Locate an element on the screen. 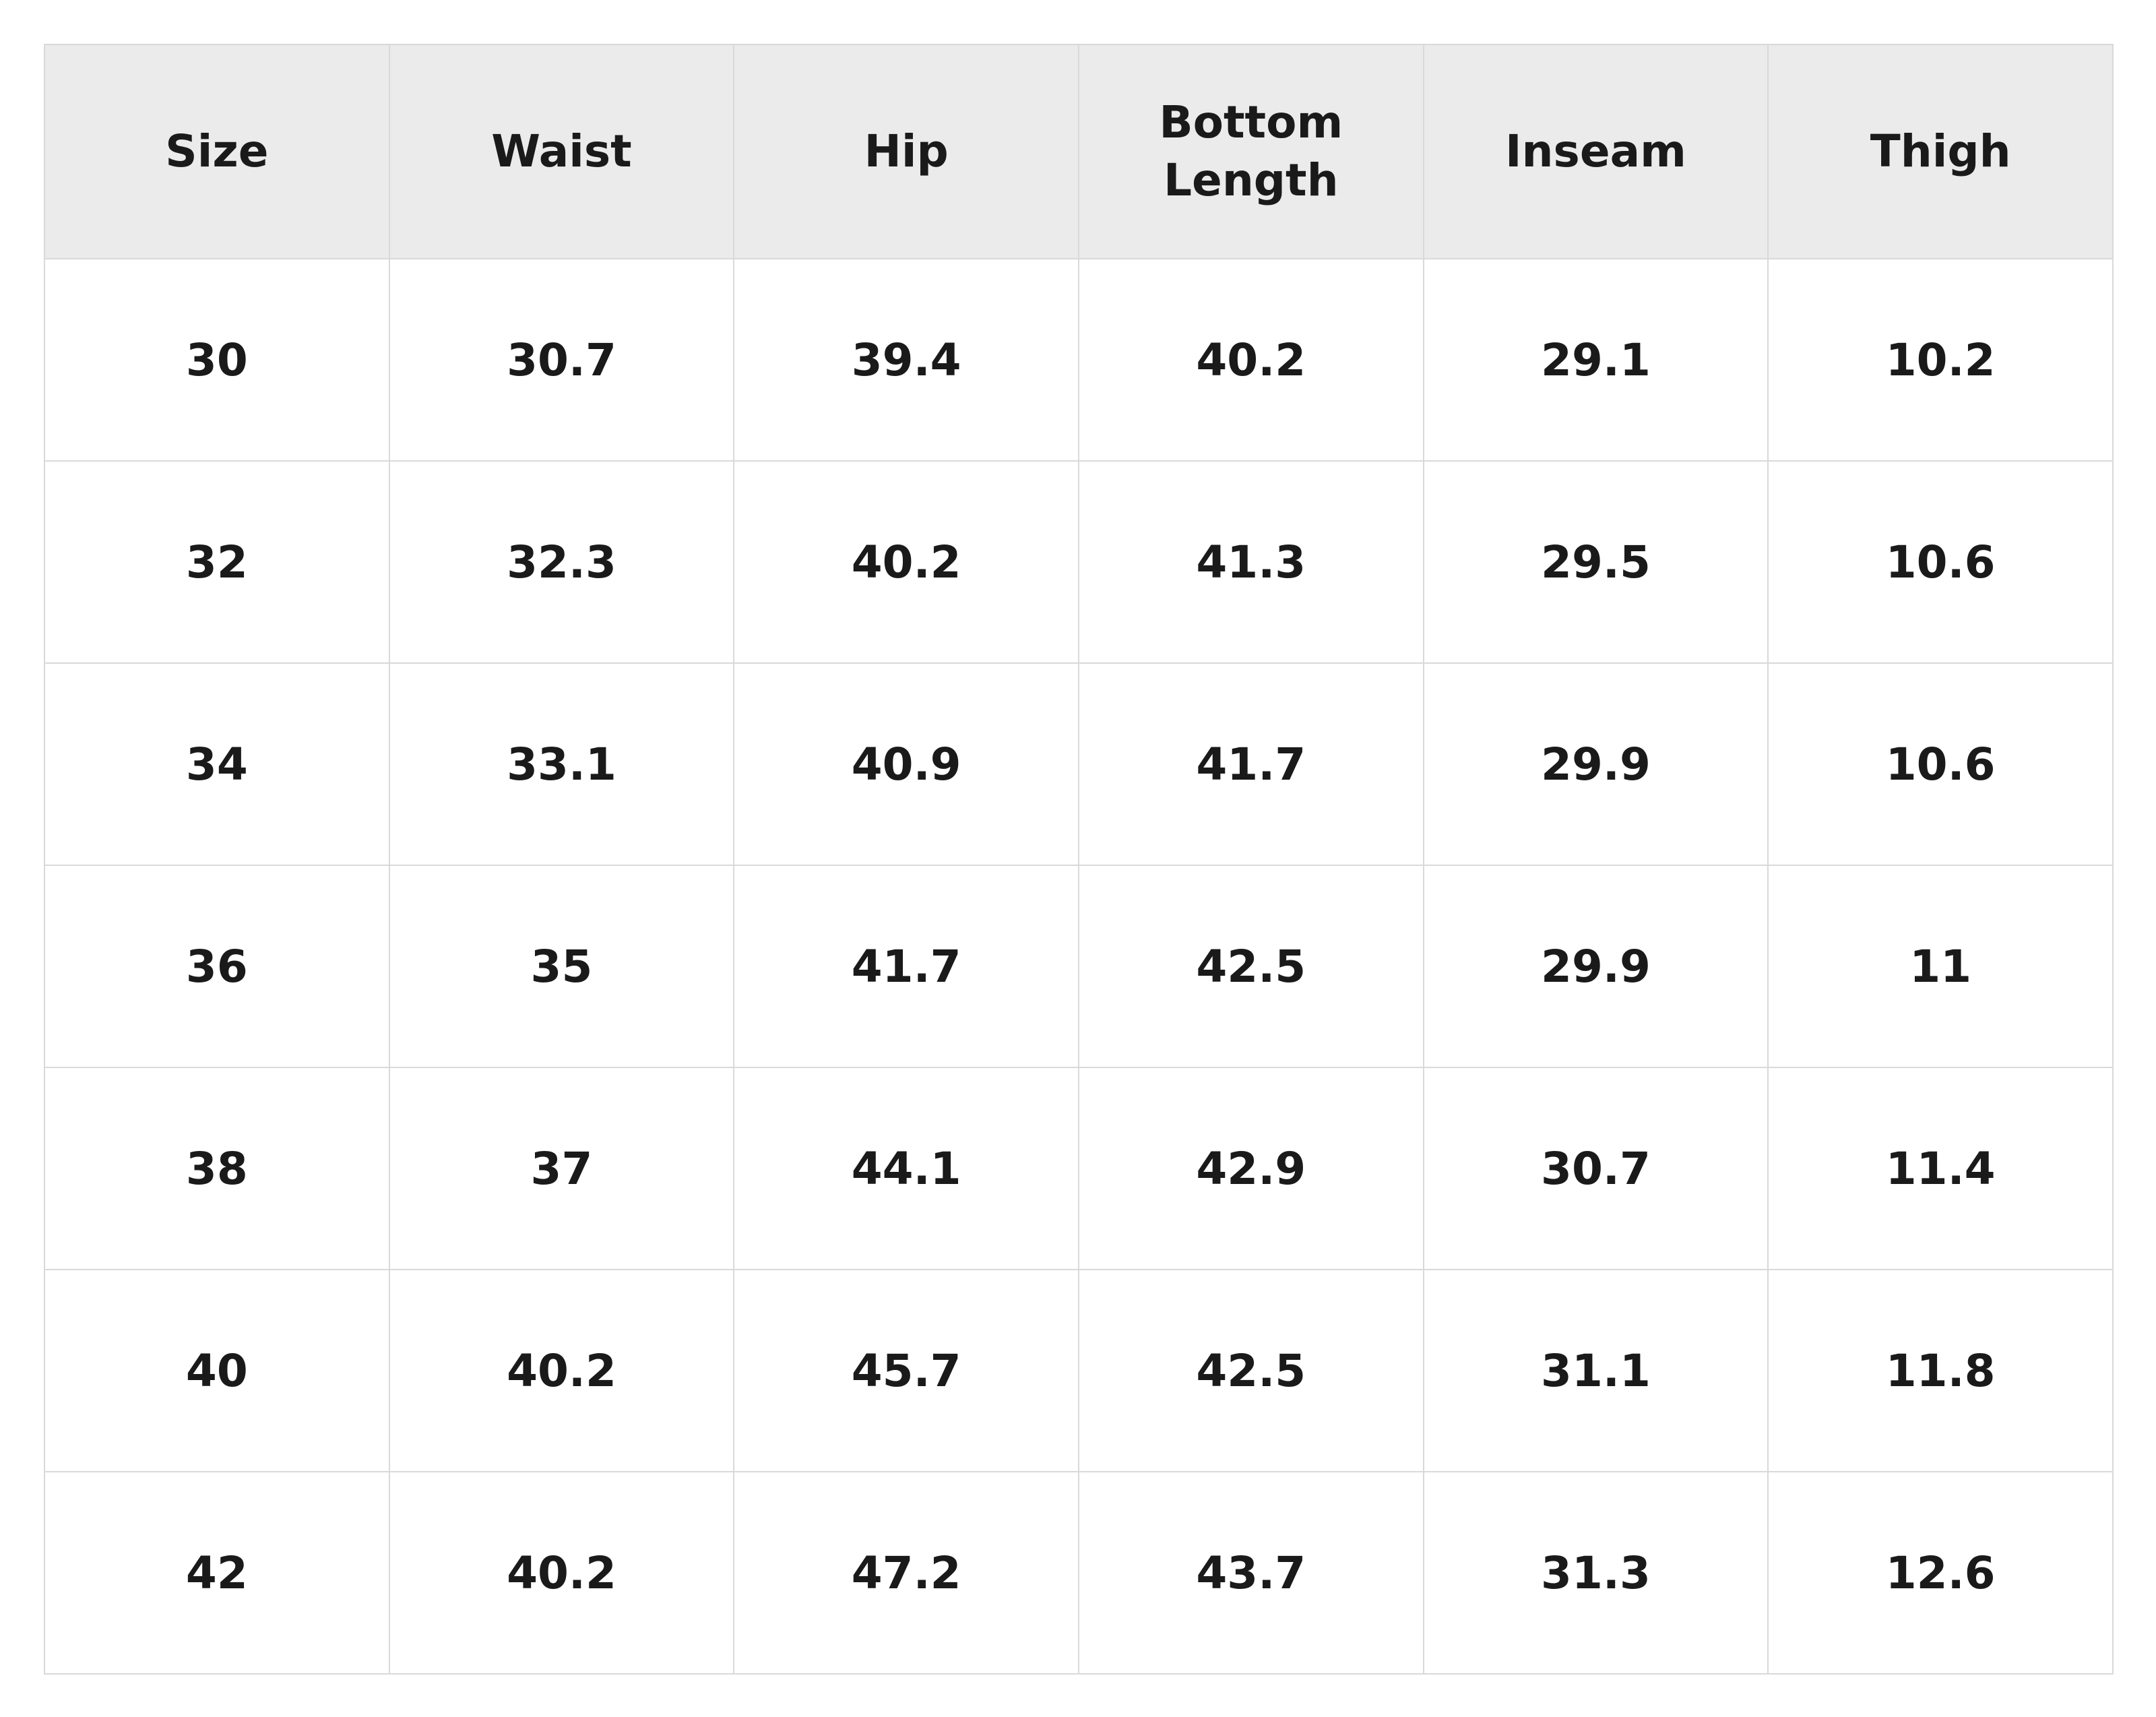 The image size is (2156, 1717). table-cell: 31.3 is located at coordinates (1595, 1573).